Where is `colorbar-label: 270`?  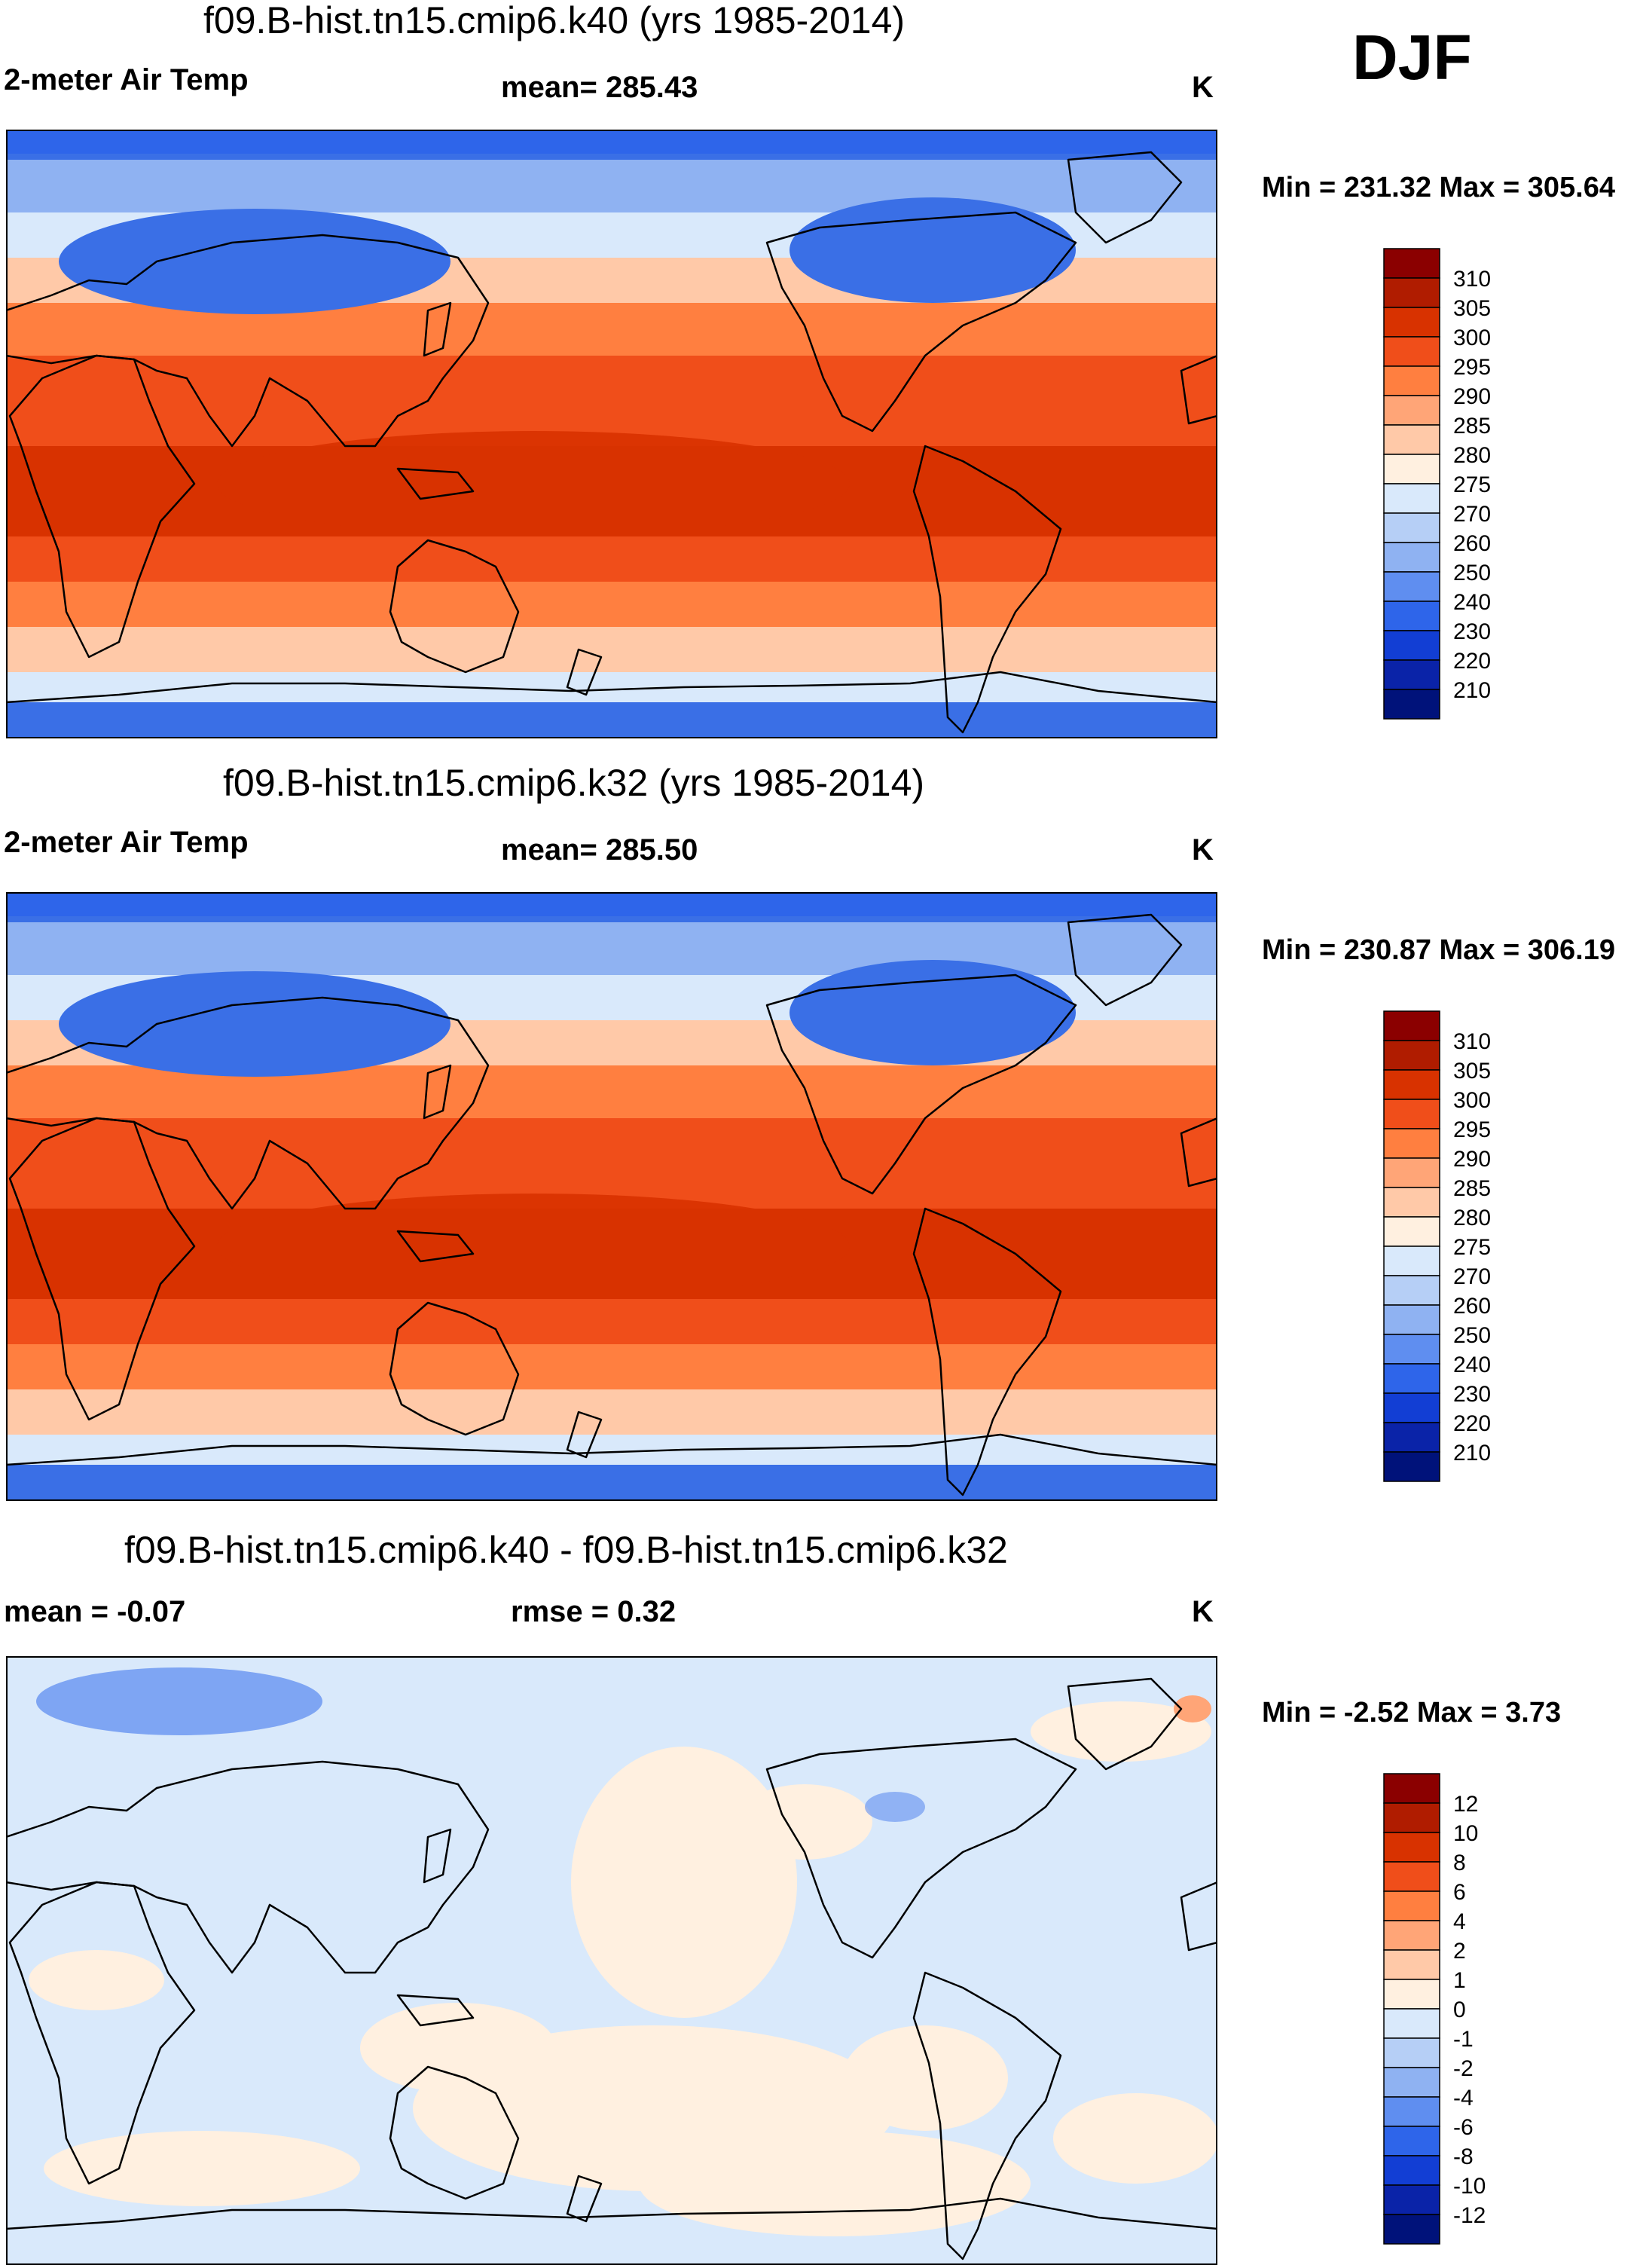
colorbar-label: 270 is located at coordinates (1472, 1276).